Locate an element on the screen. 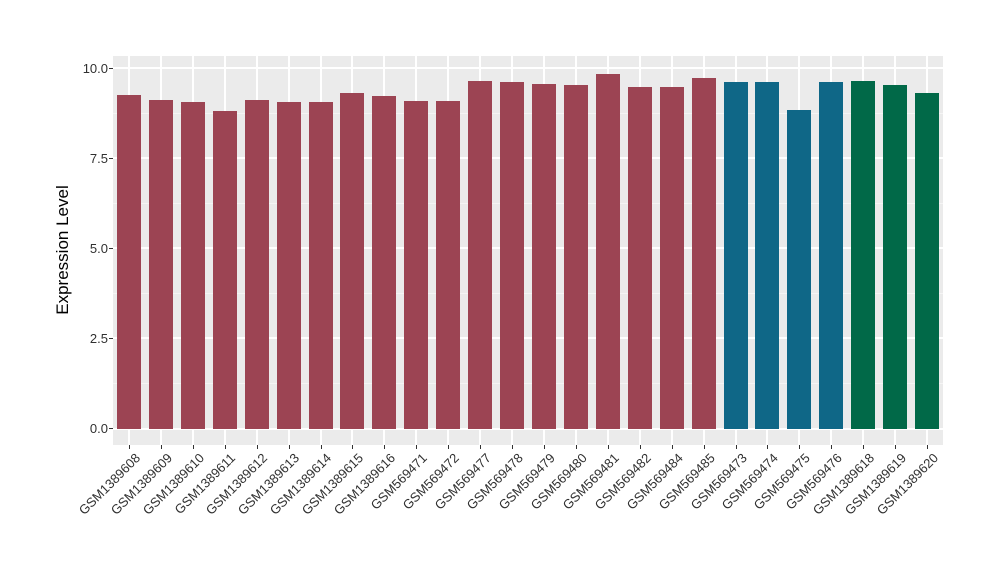 The width and height of the screenshot is (1000, 580). bar-GSM1389616 is located at coordinates (384, 262).